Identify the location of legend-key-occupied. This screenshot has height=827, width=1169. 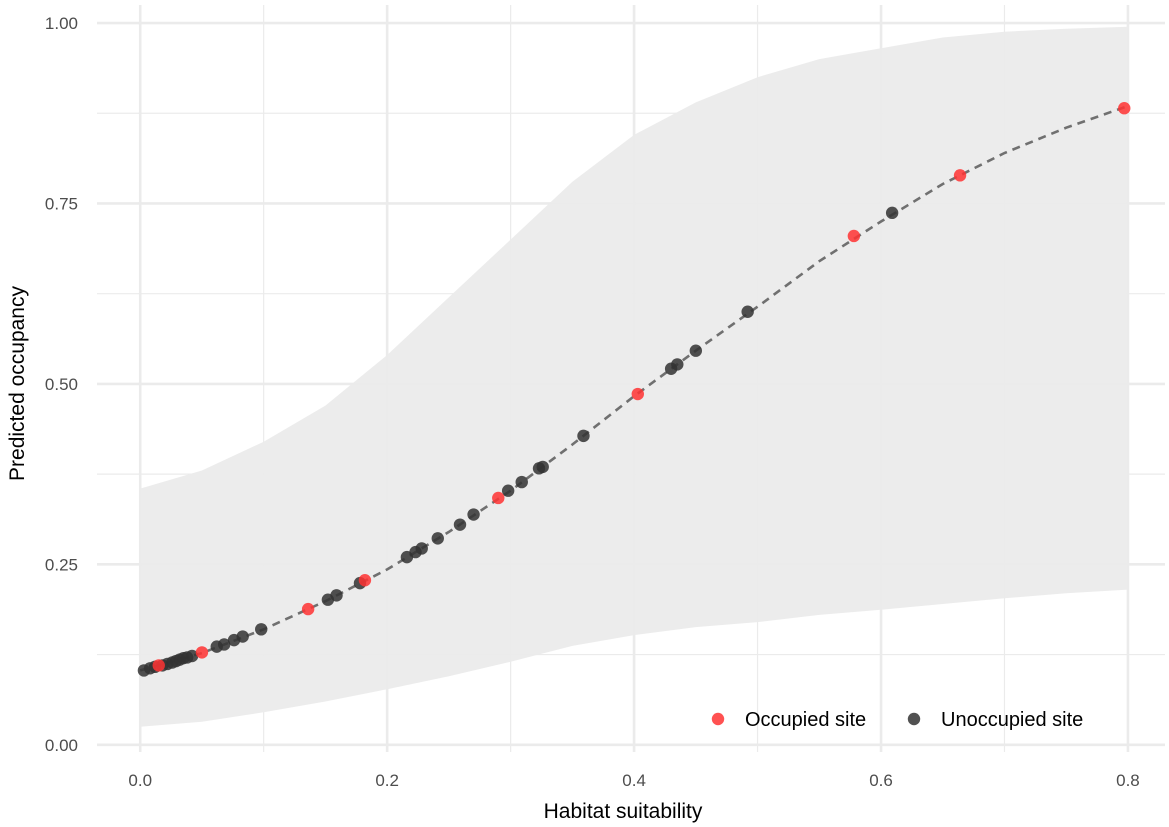
(718, 719).